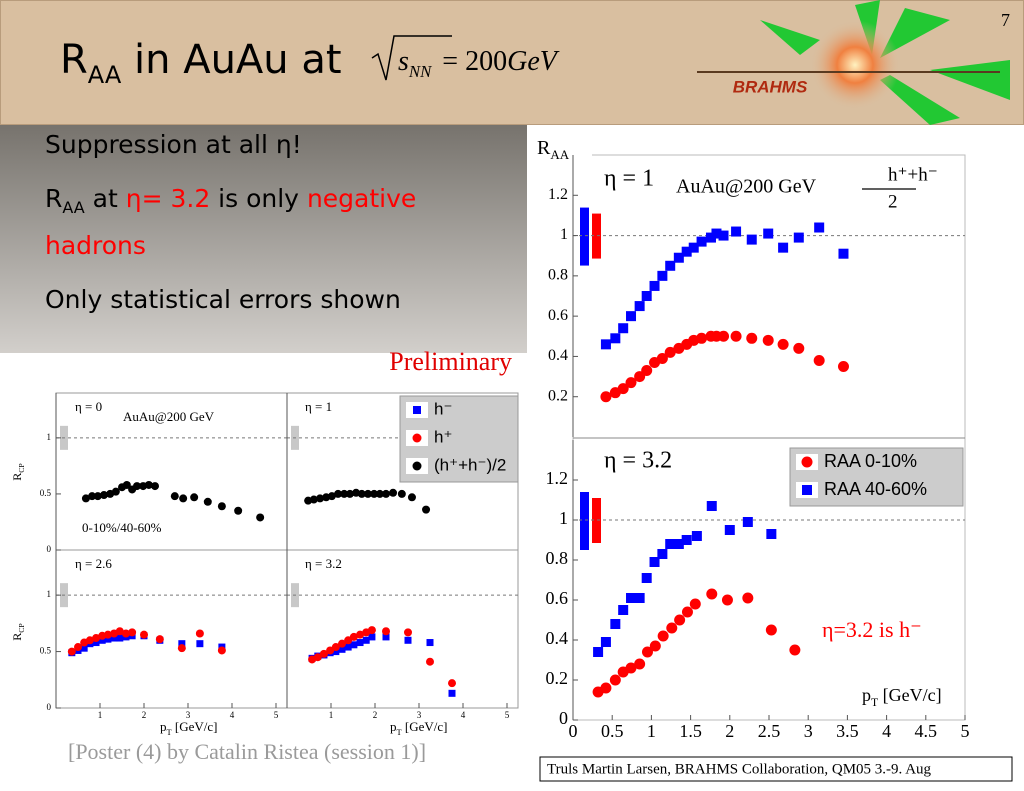  What do you see at coordinates (280, 145) in the screenshot?
I see `bullet: Suppression at all η!` at bounding box center [280, 145].